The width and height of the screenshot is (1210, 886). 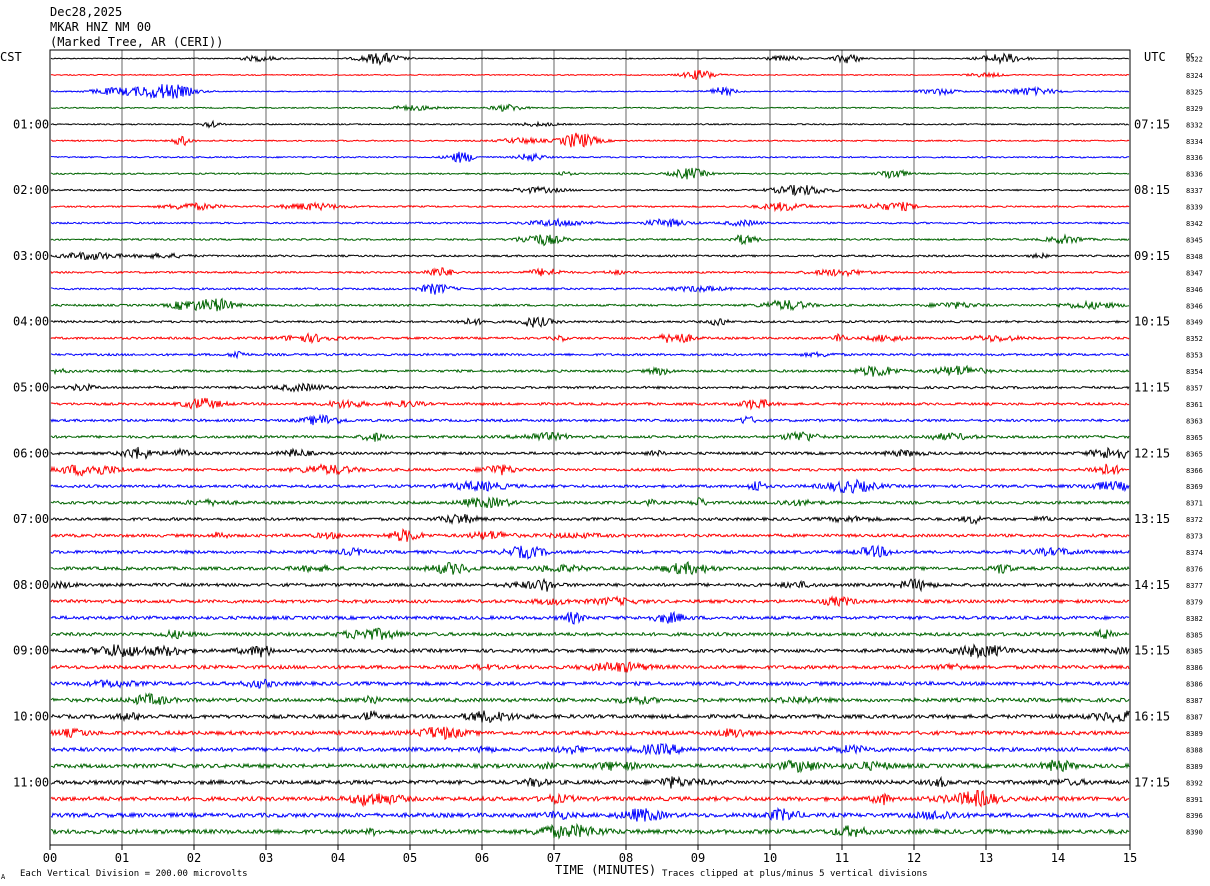 What do you see at coordinates (1130, 858) in the screenshot?
I see `x-tick-label: 15` at bounding box center [1130, 858].